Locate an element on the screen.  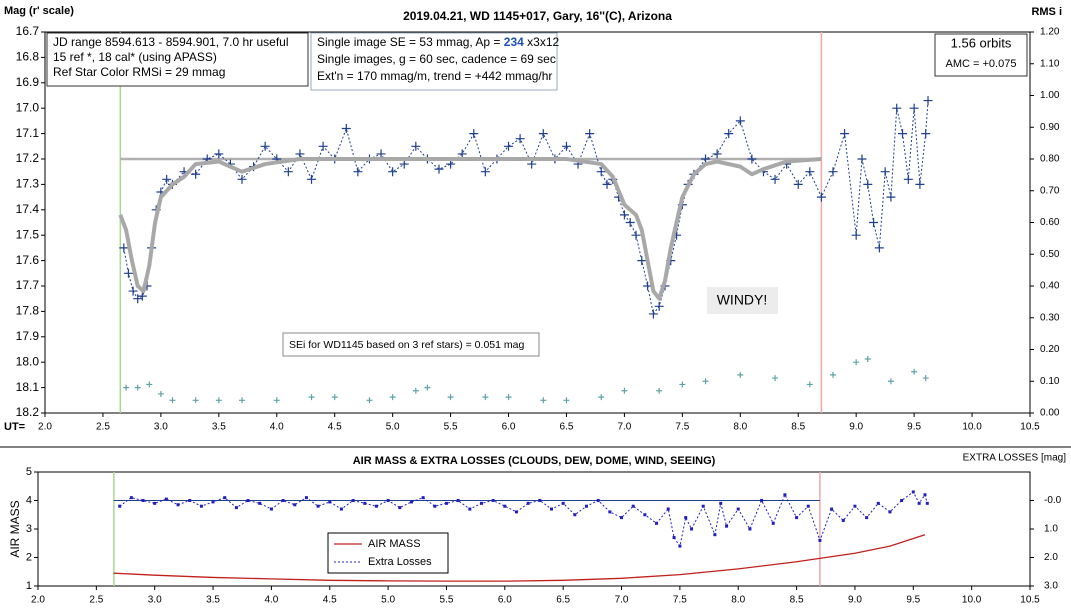
annotation-box is located at coordinates (411, 344).